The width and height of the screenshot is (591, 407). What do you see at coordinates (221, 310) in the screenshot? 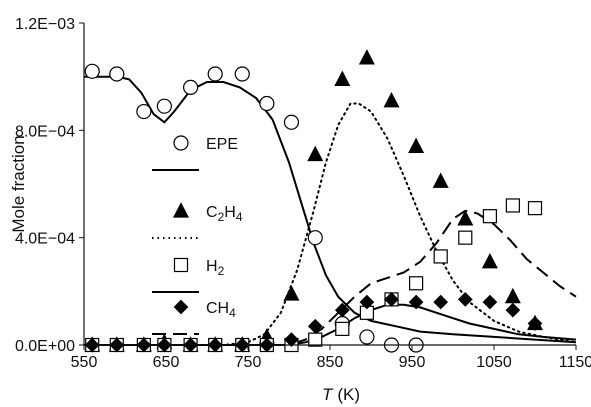
I see `legend-label-ch4: CH4` at bounding box center [221, 310].